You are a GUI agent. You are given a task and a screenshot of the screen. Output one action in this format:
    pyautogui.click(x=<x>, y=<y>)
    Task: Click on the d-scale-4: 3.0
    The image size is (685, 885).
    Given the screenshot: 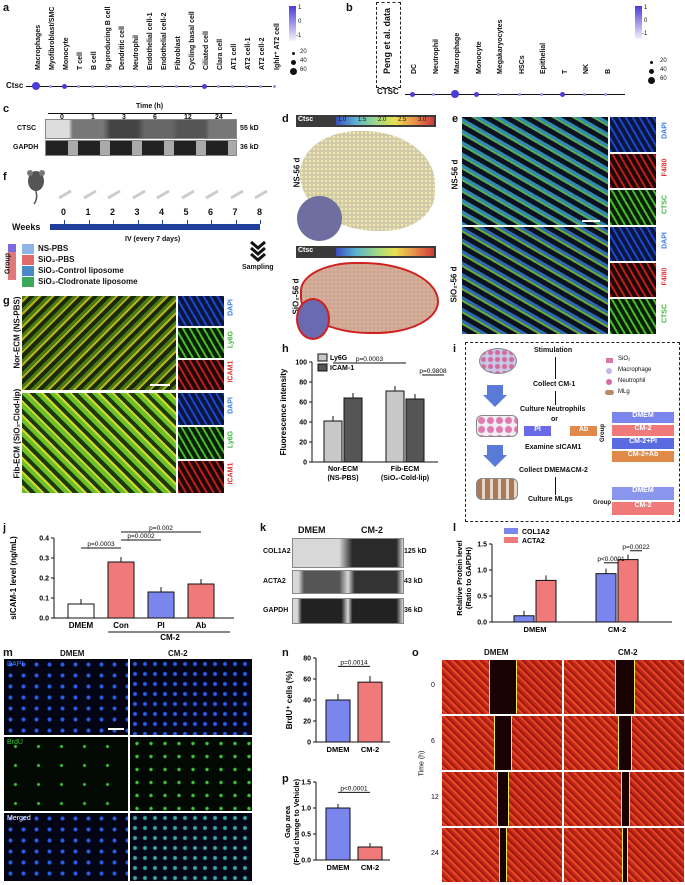 What is the action you would take?
    pyautogui.click(x=422, y=120)
    